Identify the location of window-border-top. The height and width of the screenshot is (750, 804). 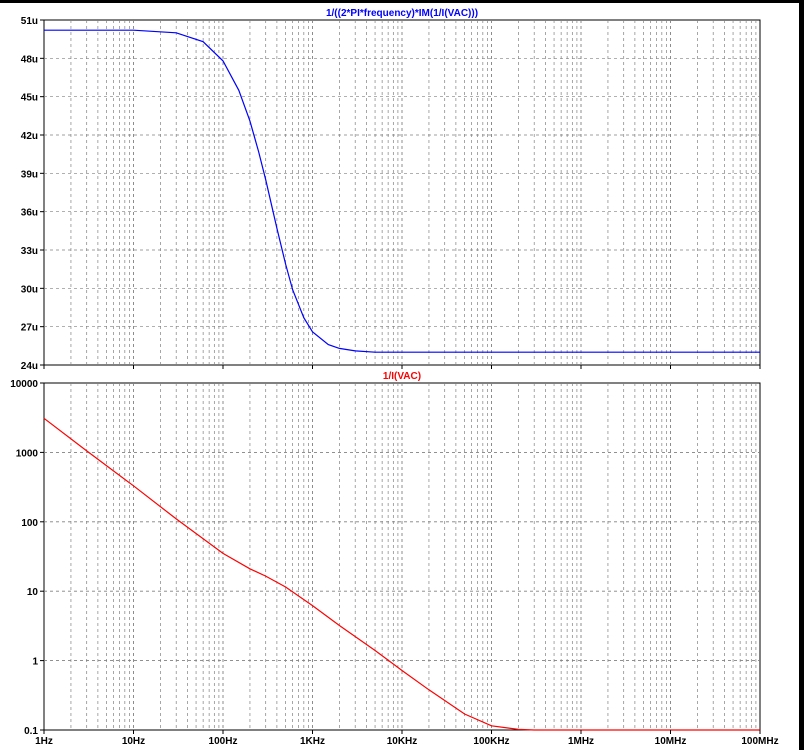
(402, 1).